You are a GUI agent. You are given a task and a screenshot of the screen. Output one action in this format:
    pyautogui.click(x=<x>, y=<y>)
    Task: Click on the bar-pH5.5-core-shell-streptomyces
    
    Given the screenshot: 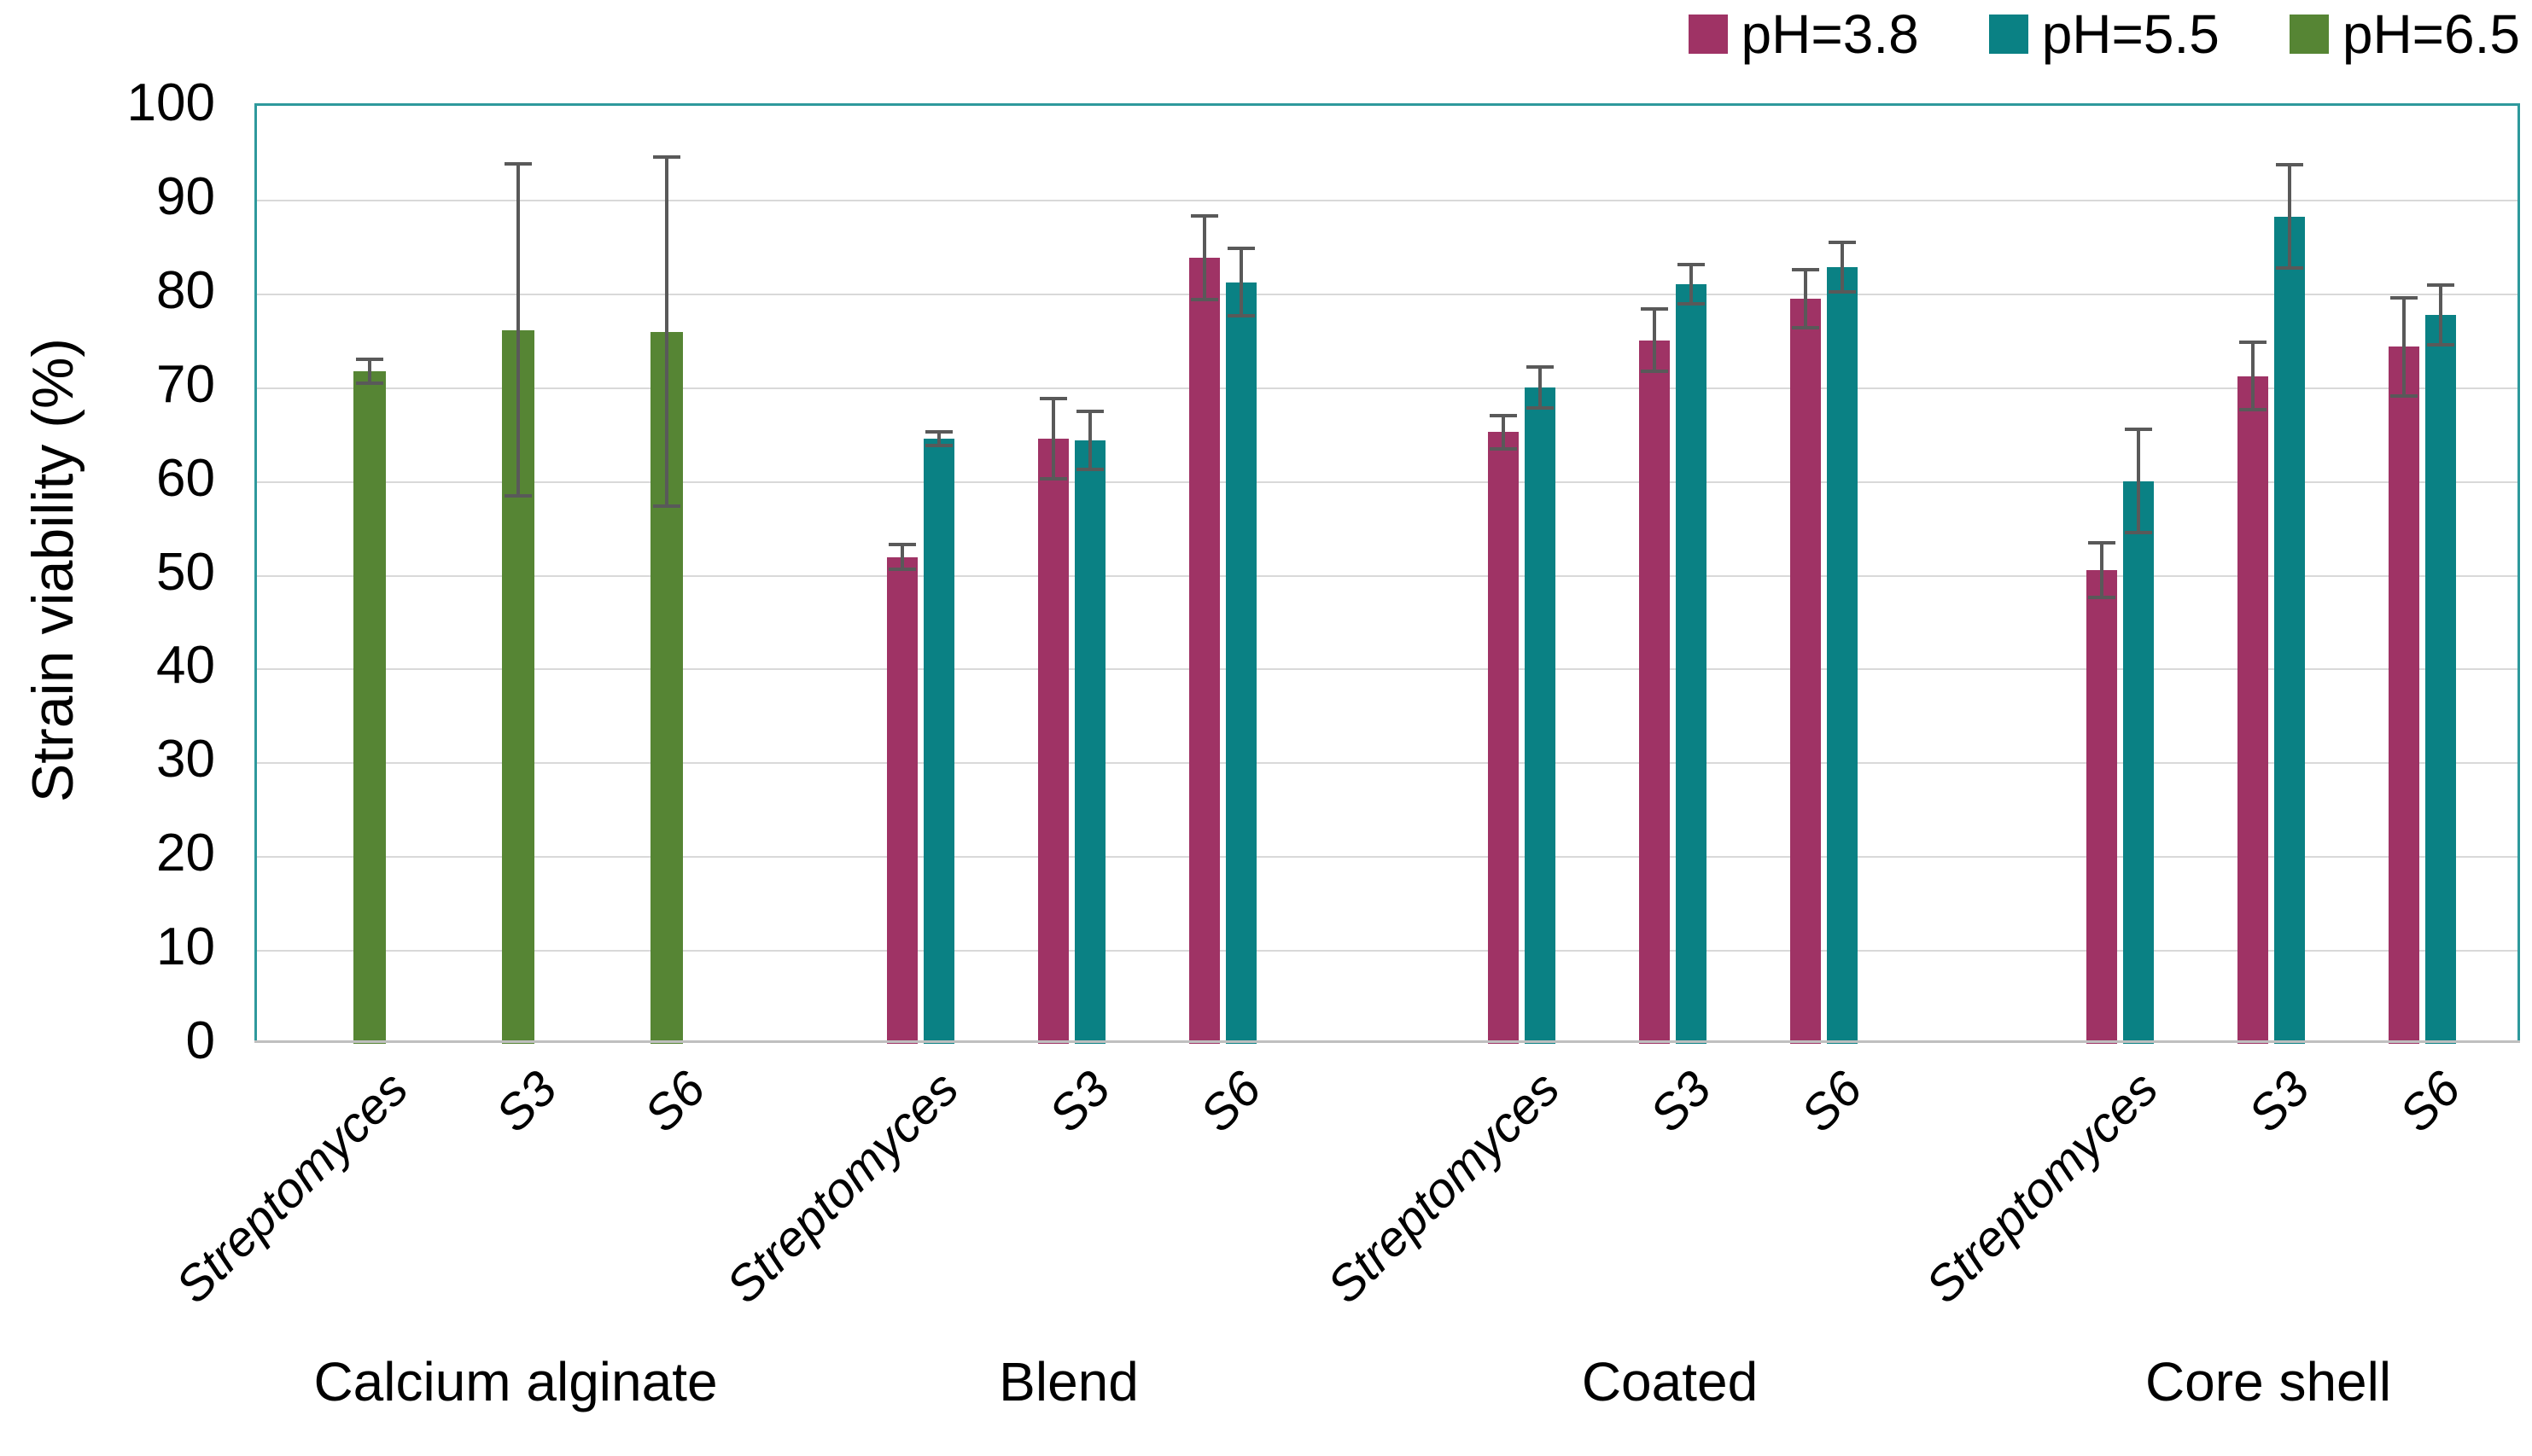 What is the action you would take?
    pyautogui.click(x=2138, y=762)
    